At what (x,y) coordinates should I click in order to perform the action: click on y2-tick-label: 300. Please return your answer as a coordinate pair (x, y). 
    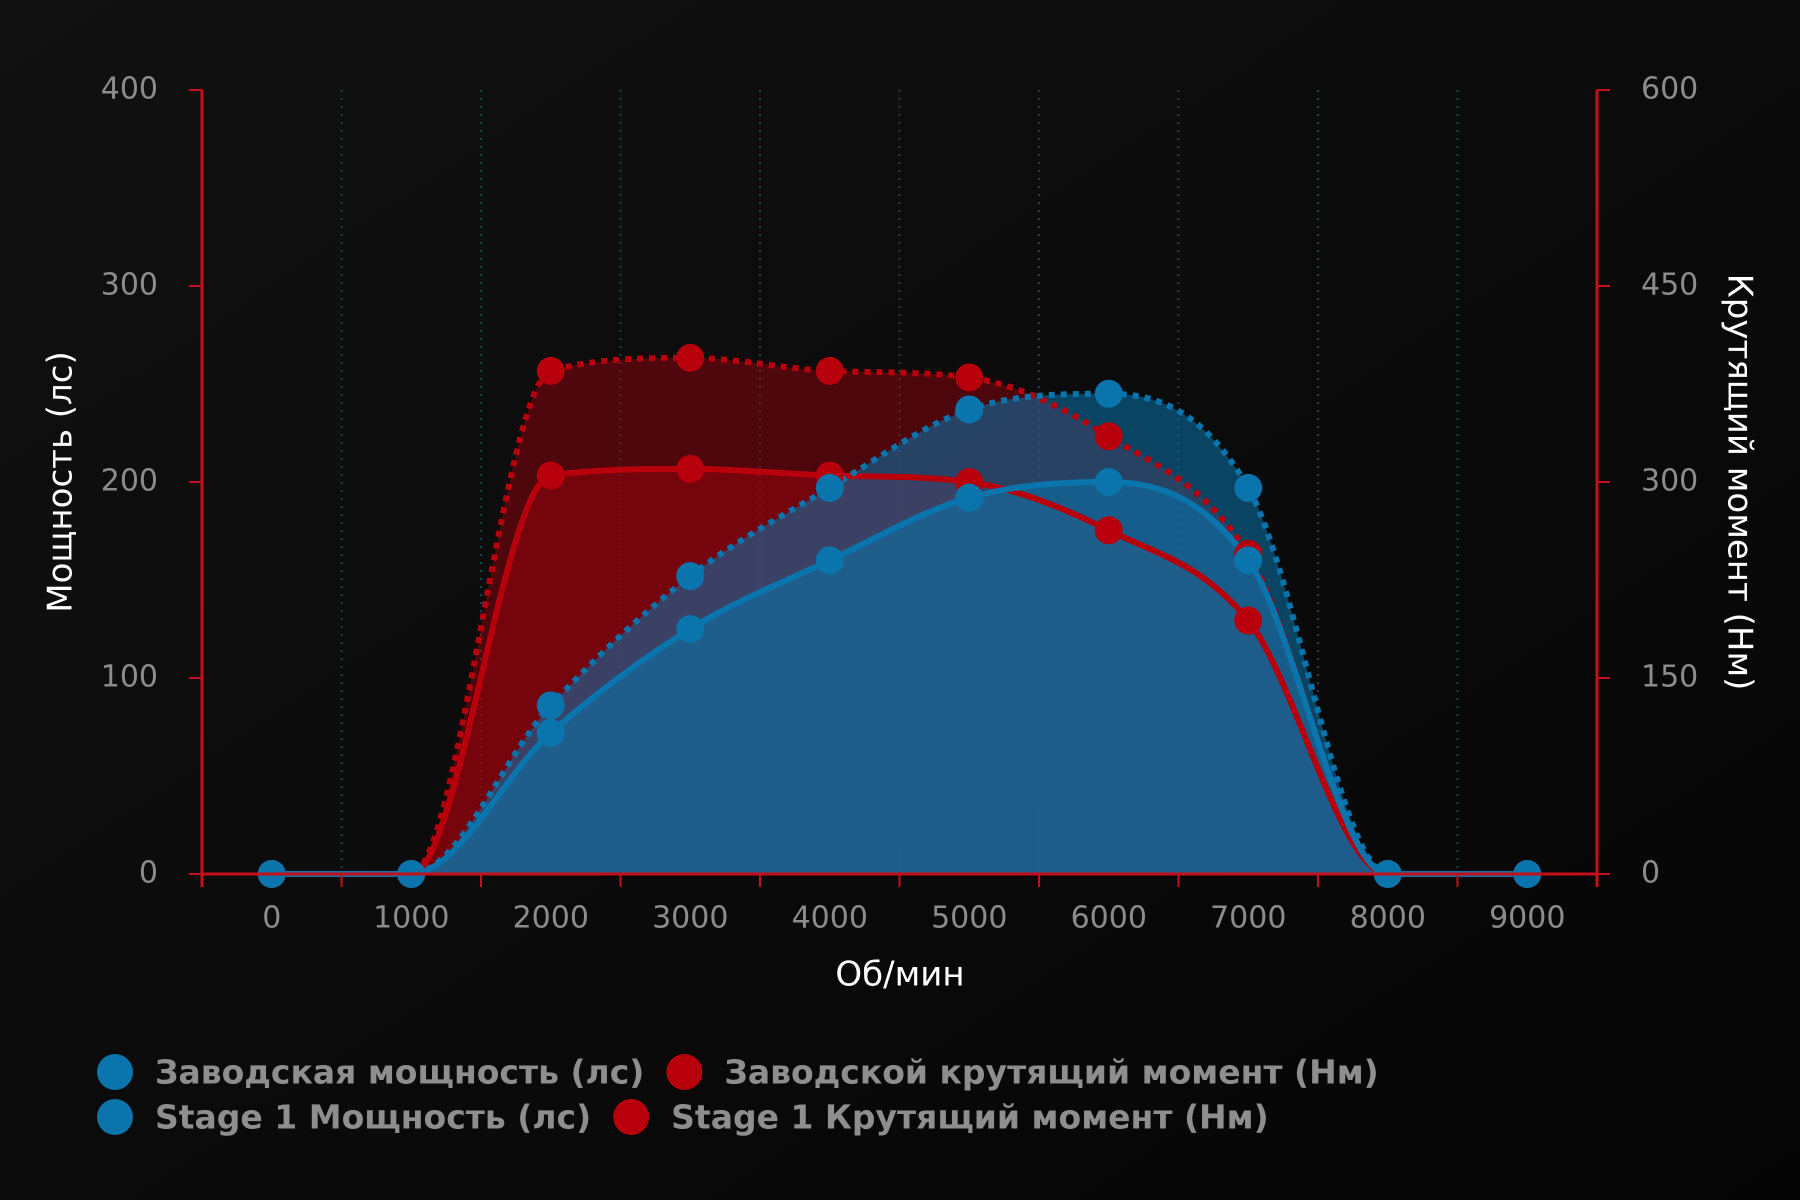
    Looking at the image, I should click on (1669, 481).